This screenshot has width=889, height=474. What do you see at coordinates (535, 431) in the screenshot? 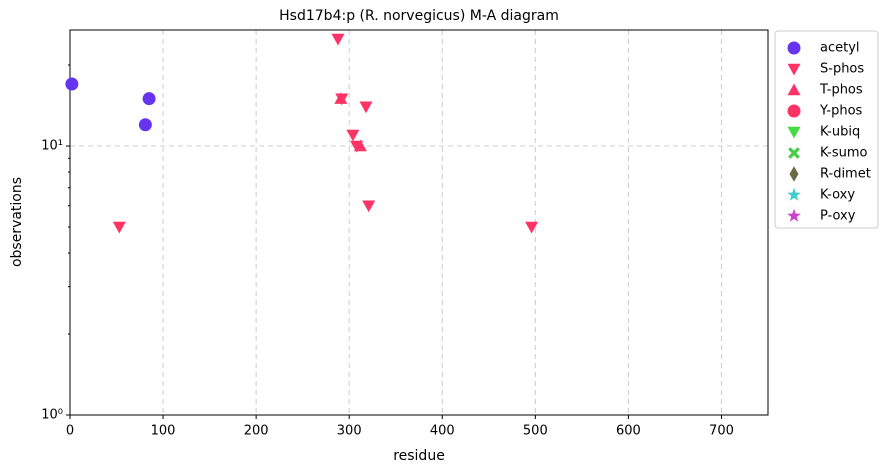
I see `x-tick-label: 500` at bounding box center [535, 431].